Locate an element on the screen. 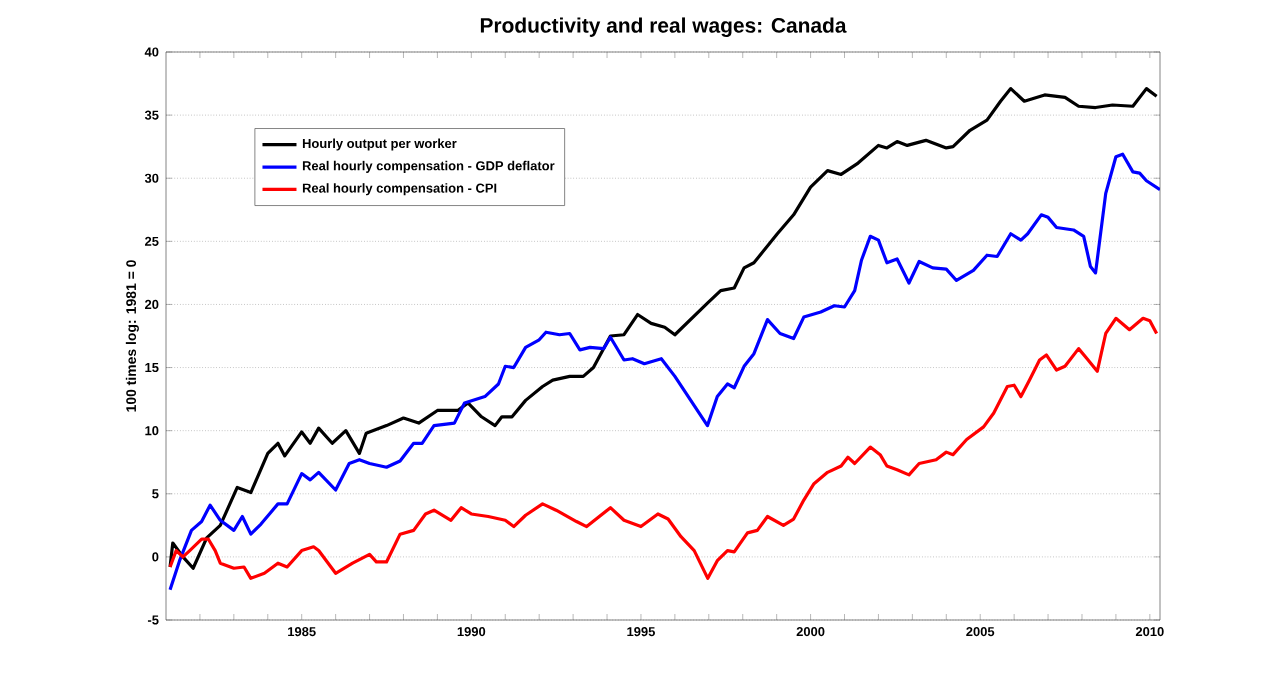 The image size is (1280, 698). chart-title: Productivity and real wages: Canada is located at coordinates (663, 27).